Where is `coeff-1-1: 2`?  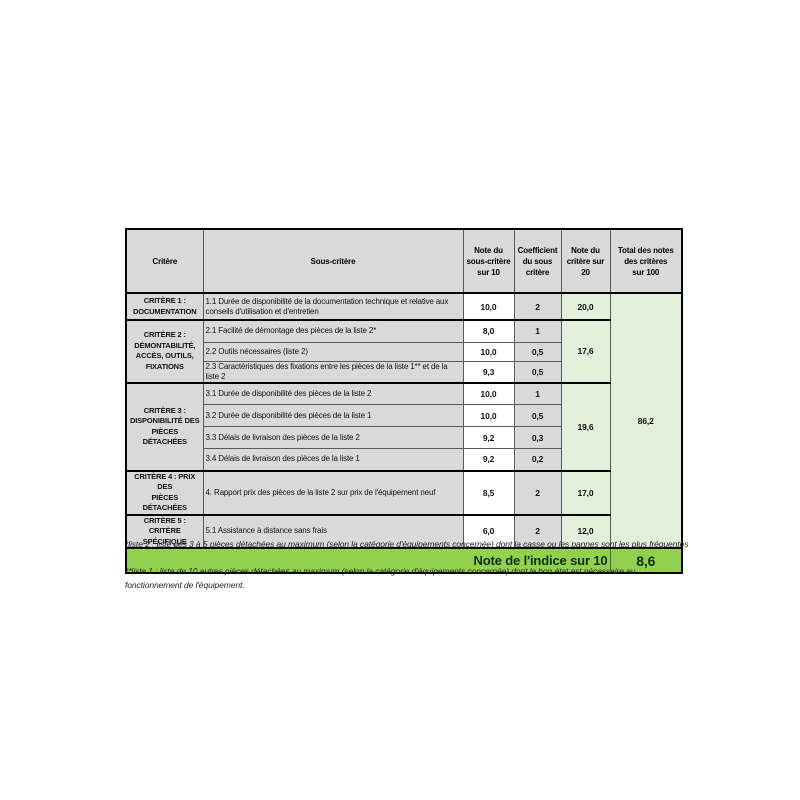
coeff-1-1: 2 is located at coordinates (537, 306).